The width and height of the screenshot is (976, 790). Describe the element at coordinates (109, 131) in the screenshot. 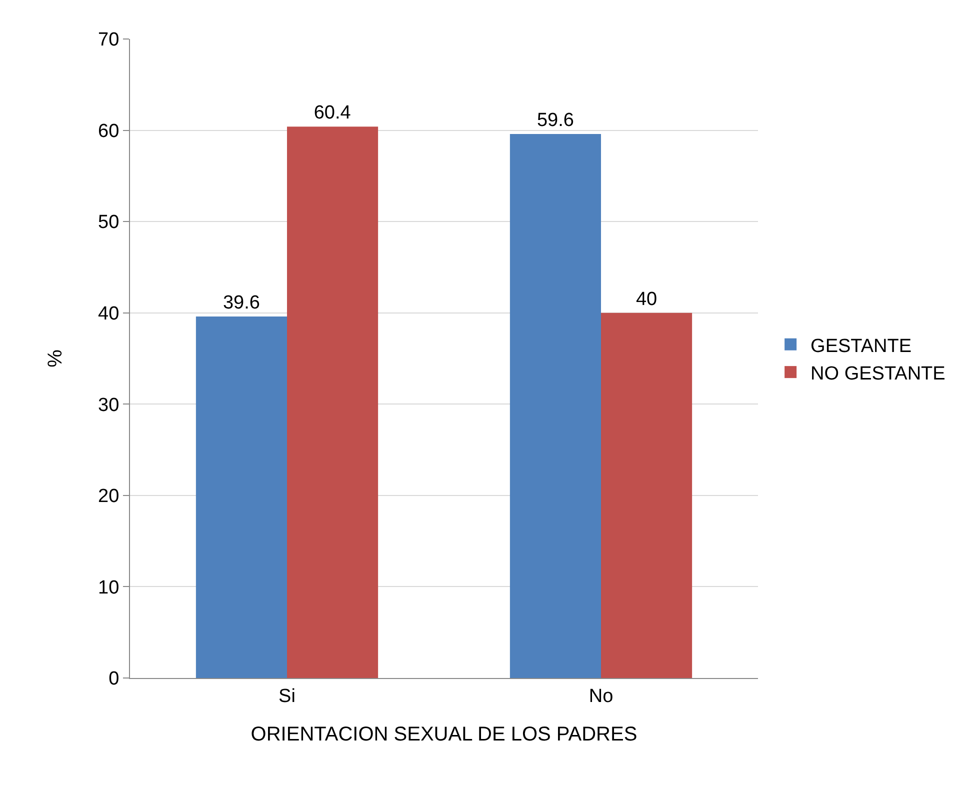

I see `y-tick-label: 60` at that location.